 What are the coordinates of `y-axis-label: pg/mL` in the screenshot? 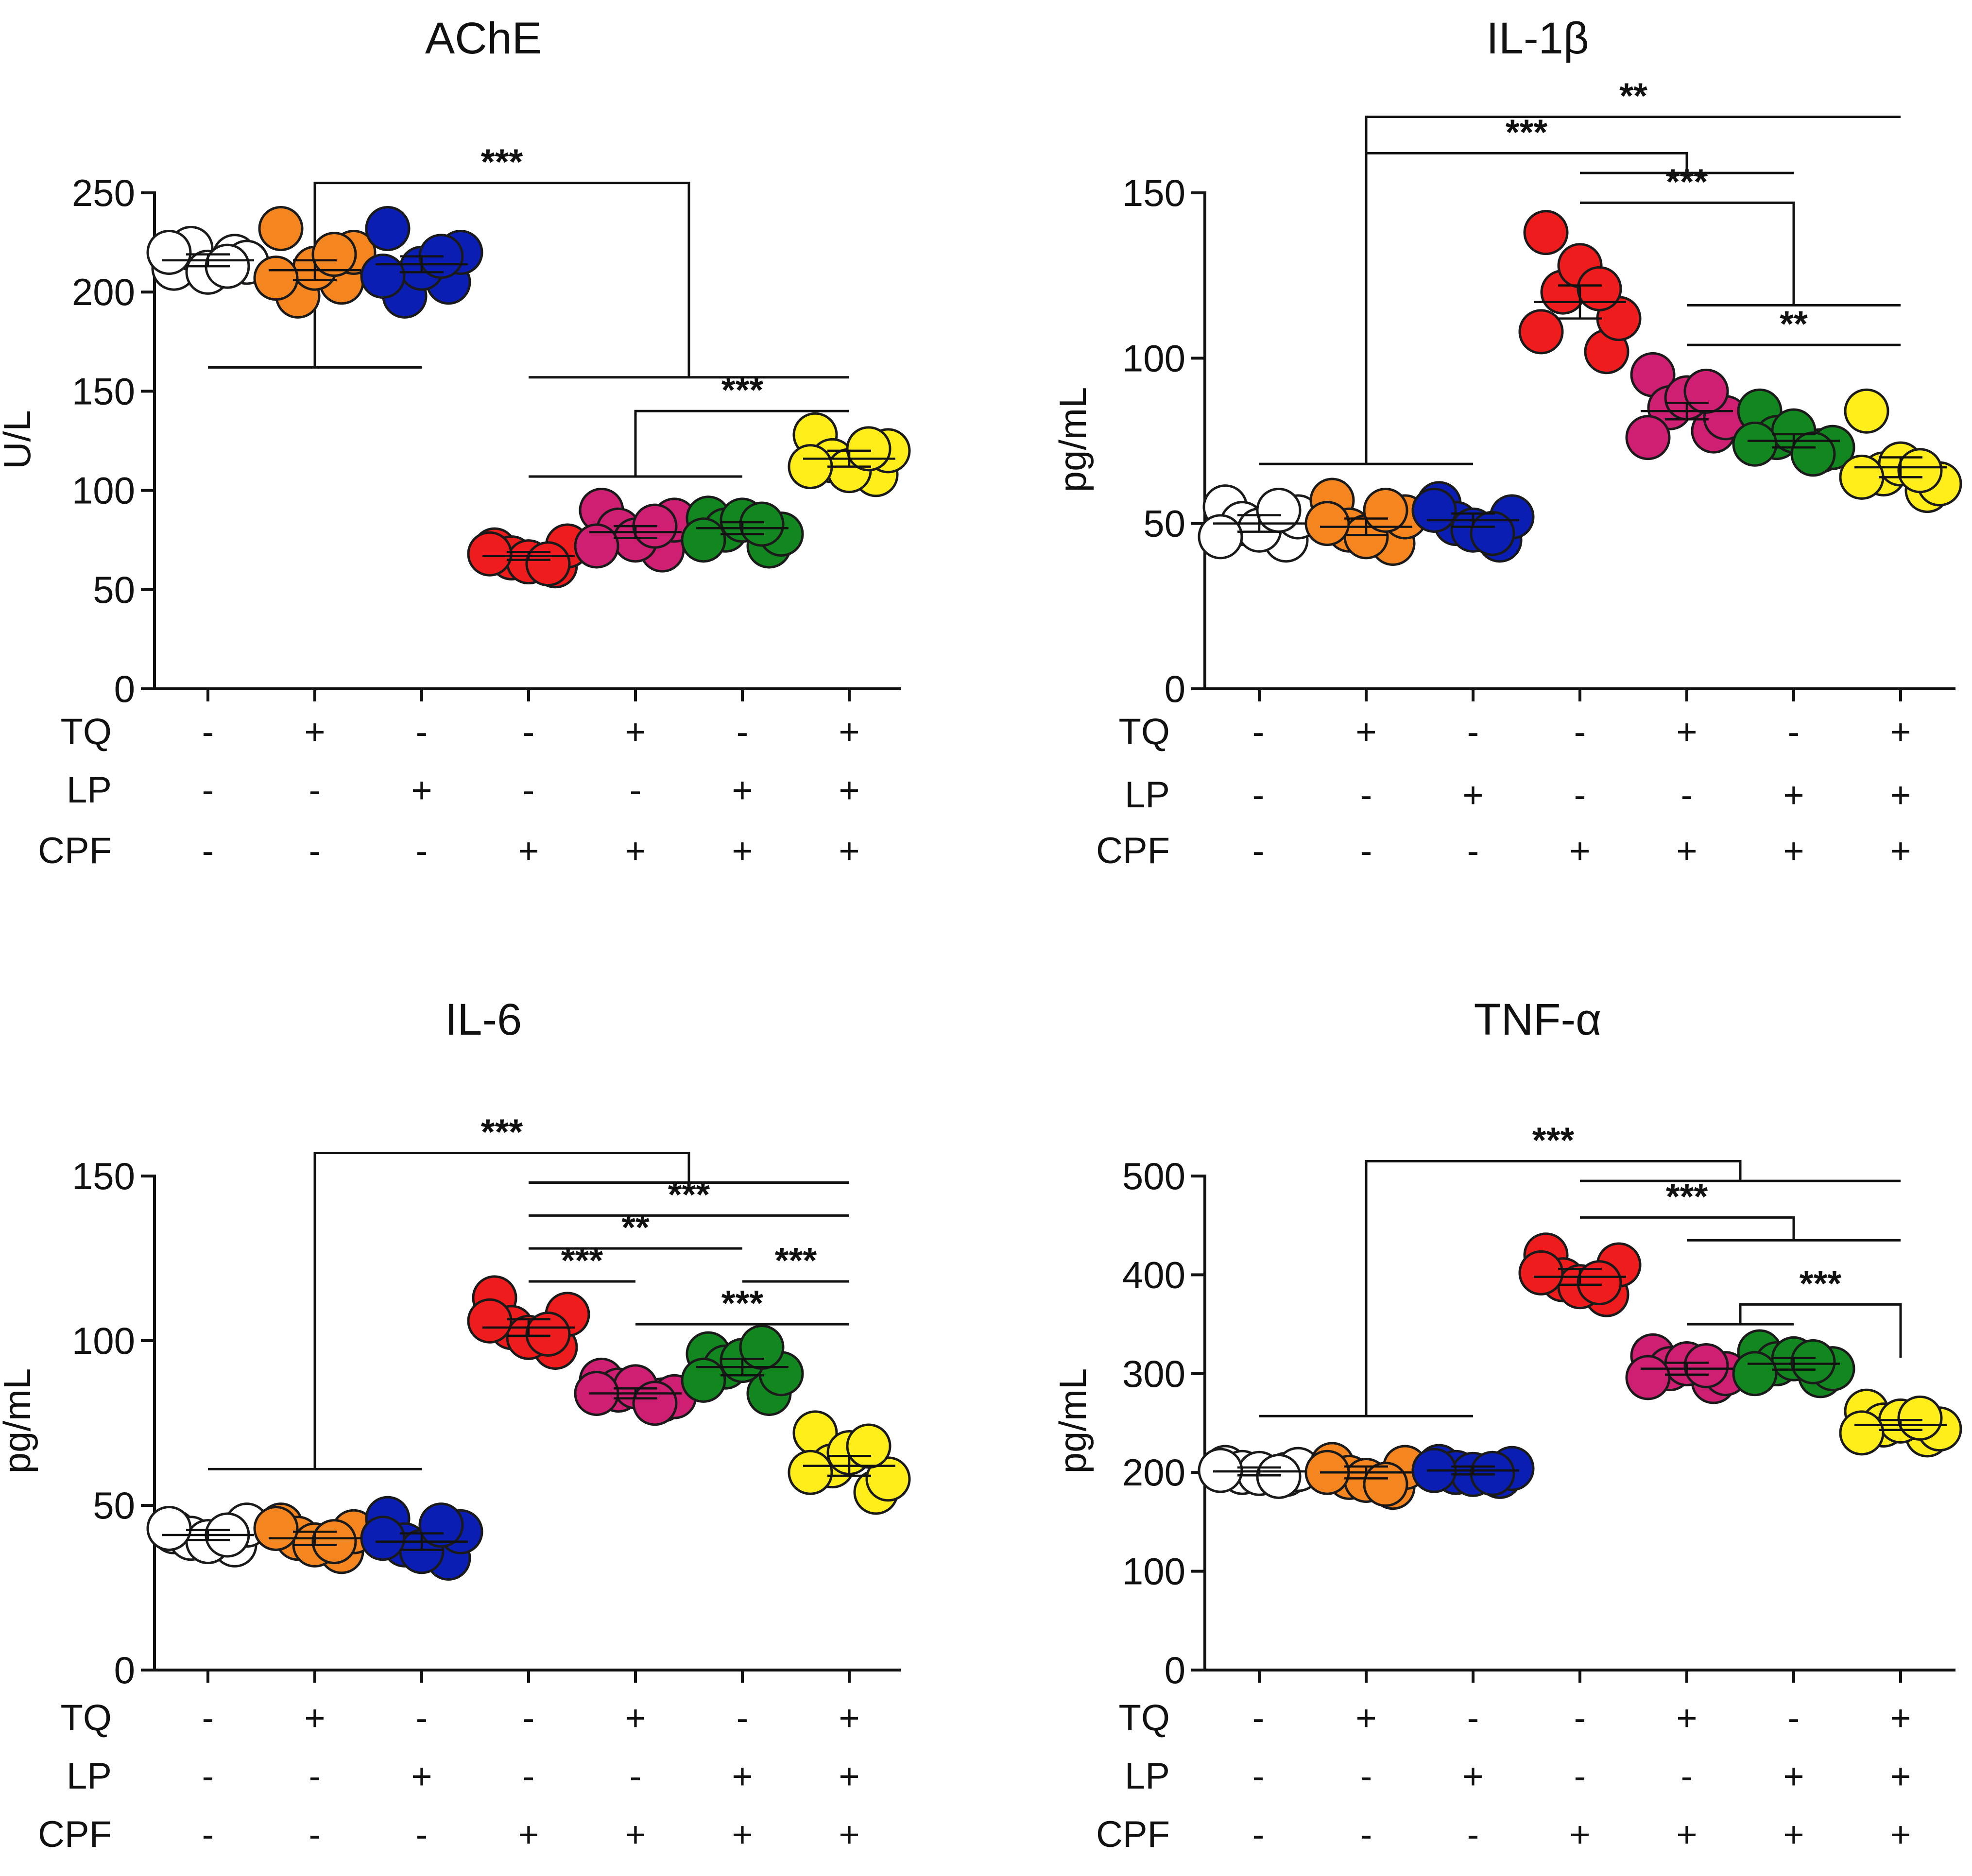 It's located at (19, 1421).